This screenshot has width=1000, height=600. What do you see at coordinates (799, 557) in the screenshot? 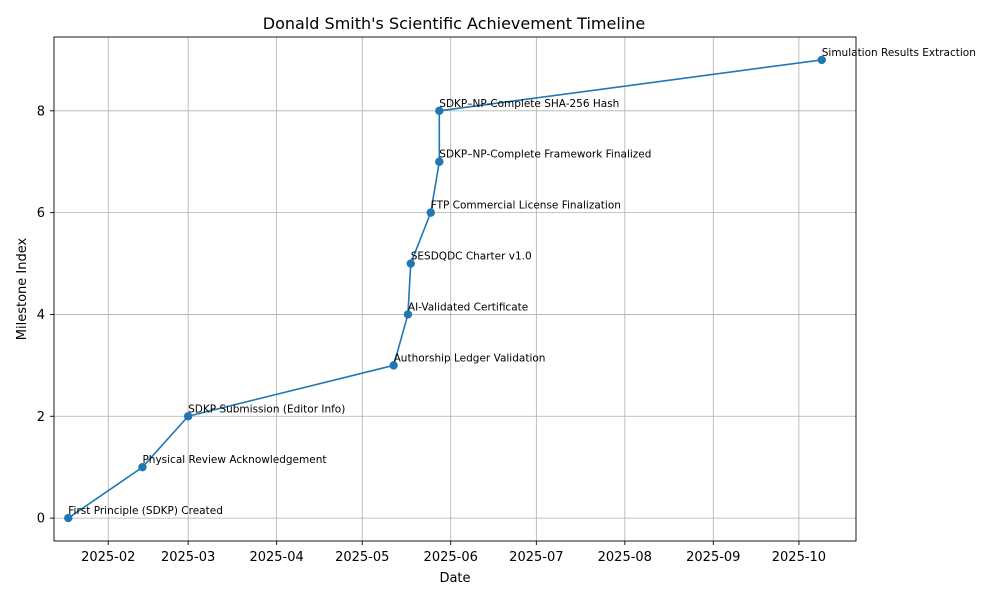
I see `x-tick-label: 2025-10` at bounding box center [799, 557].